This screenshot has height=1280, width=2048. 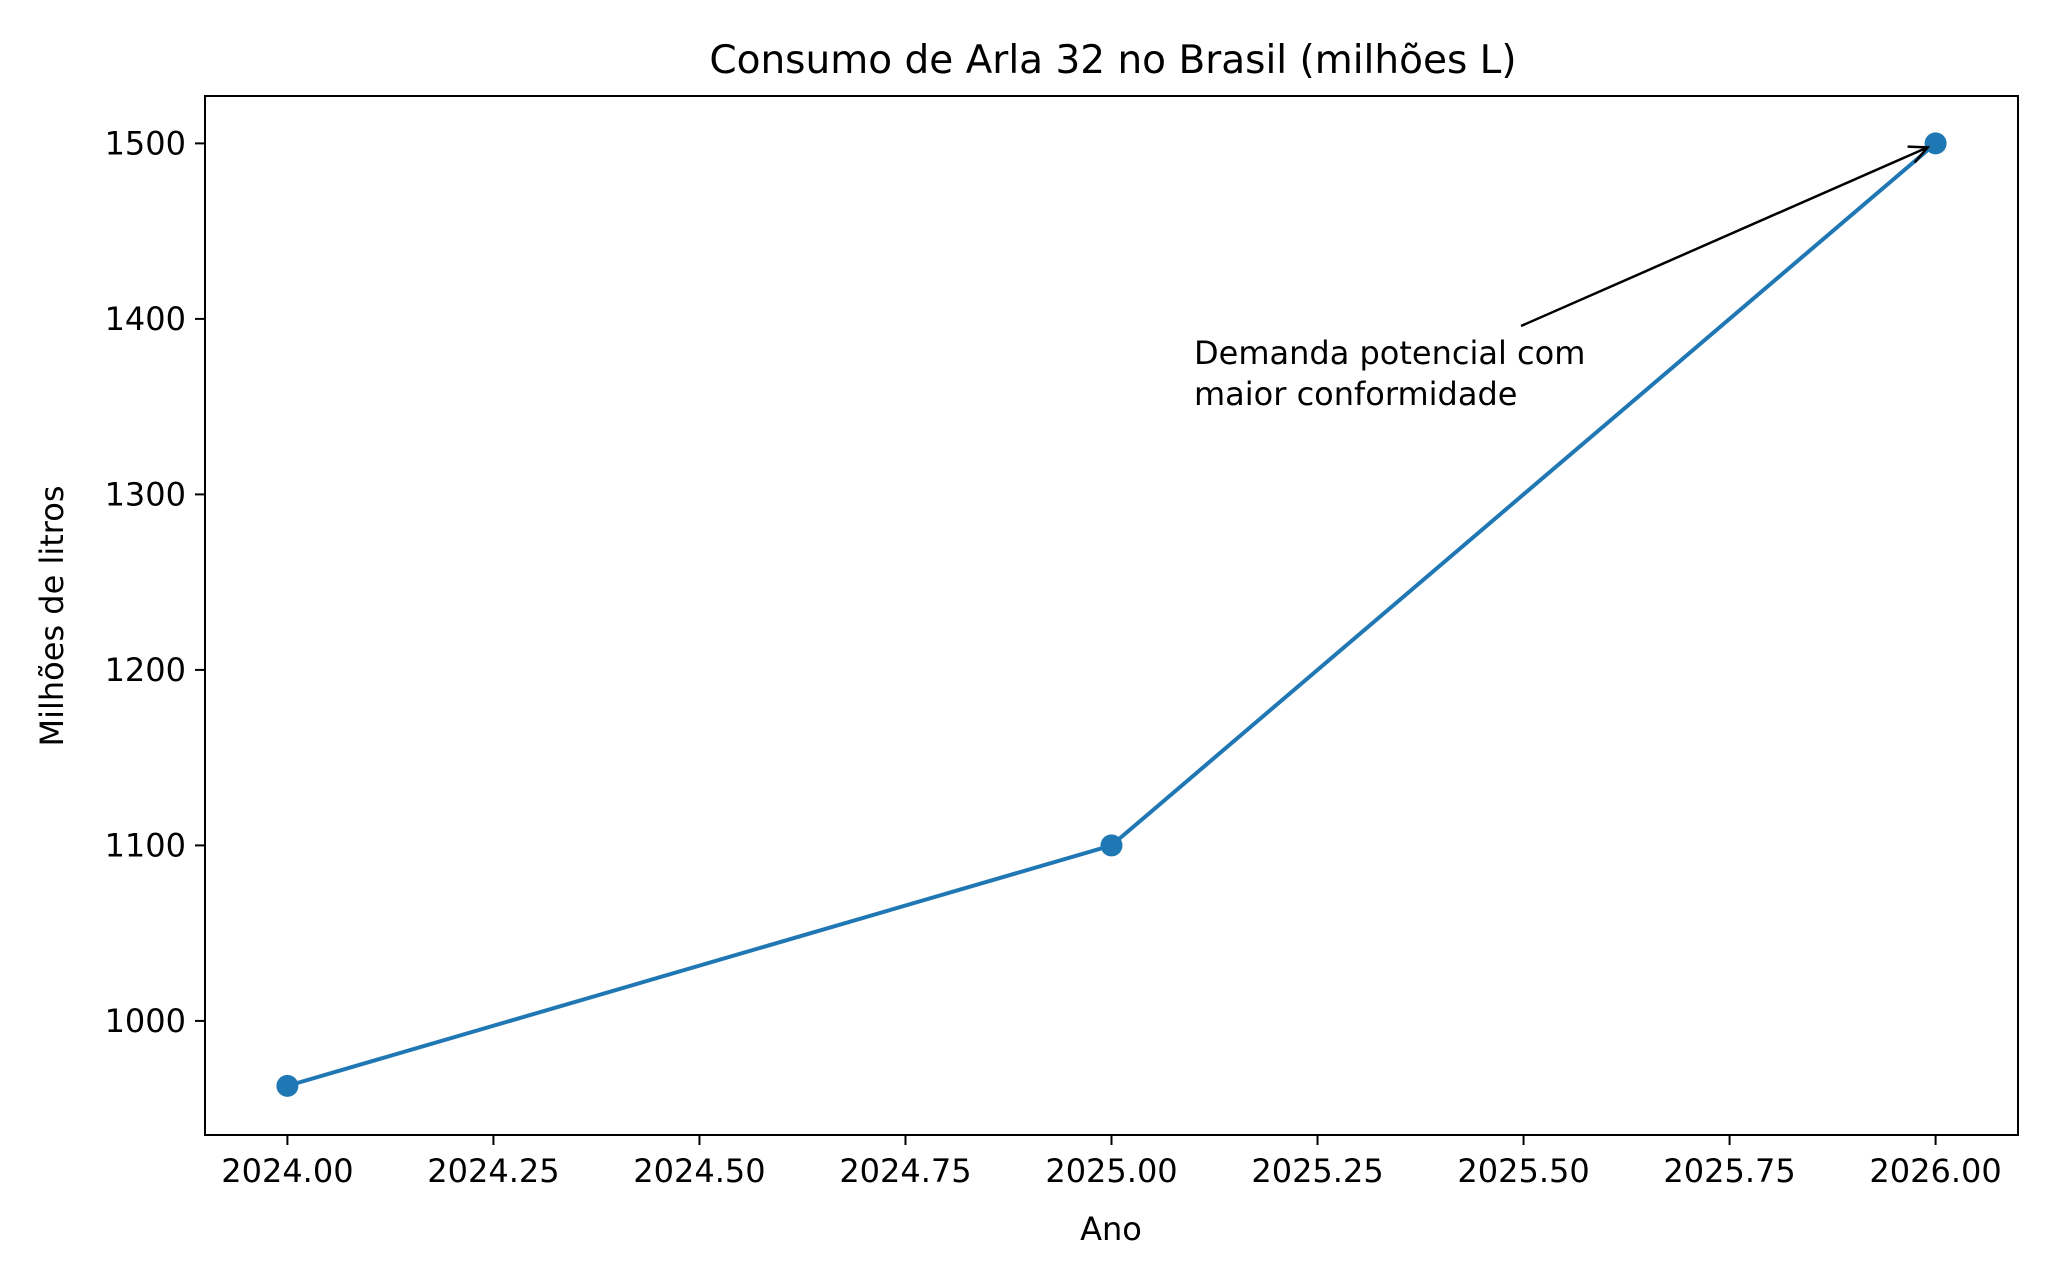 What do you see at coordinates (1919, 154) in the screenshot?
I see `annotation-arrow-head` at bounding box center [1919, 154].